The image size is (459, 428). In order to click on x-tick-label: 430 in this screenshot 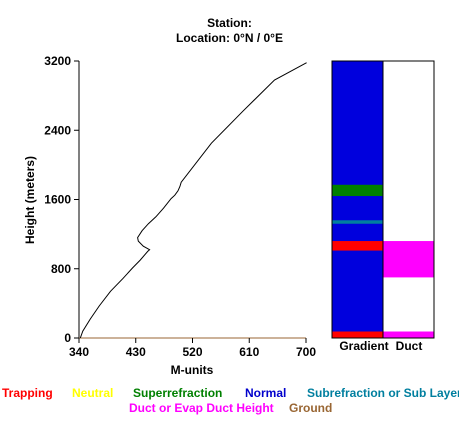, I will do `click(136, 352)`.